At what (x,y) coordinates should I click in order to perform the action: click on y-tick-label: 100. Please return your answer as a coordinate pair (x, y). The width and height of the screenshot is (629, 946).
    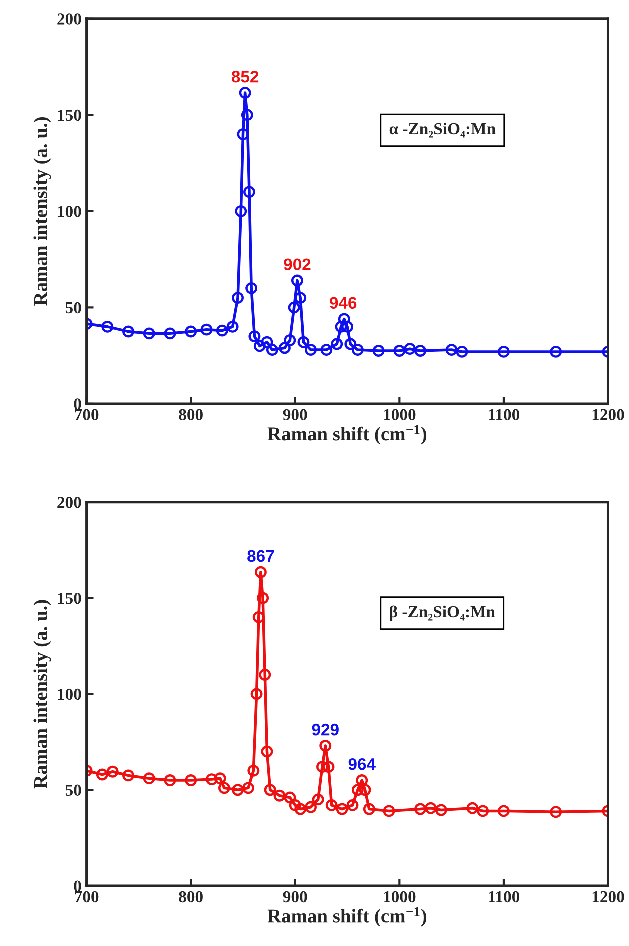
    Looking at the image, I should click on (70, 694).